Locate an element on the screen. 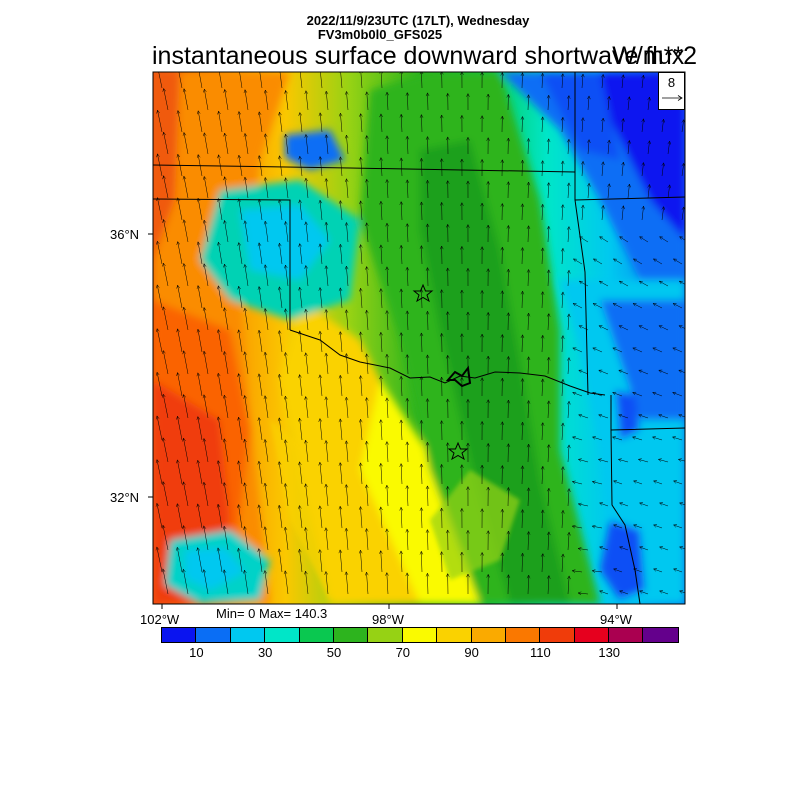  colorbar is located at coordinates (420, 635).